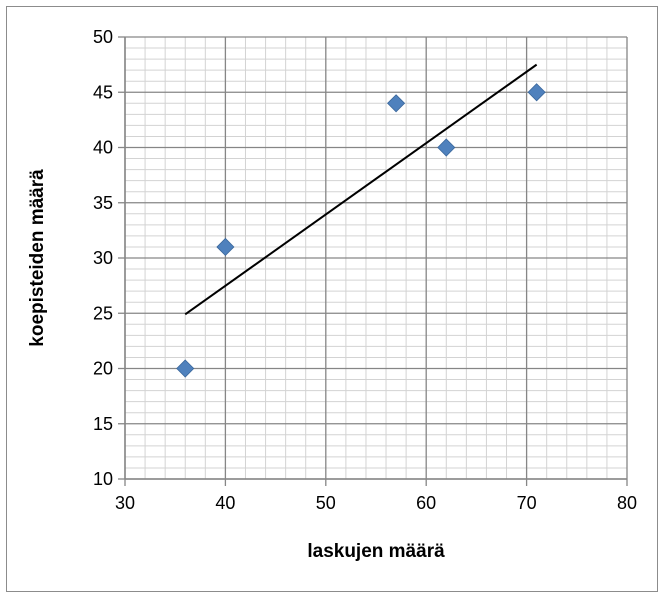 The width and height of the screenshot is (664, 598). What do you see at coordinates (103, 424) in the screenshot?
I see `y-tick-label: 15` at bounding box center [103, 424].